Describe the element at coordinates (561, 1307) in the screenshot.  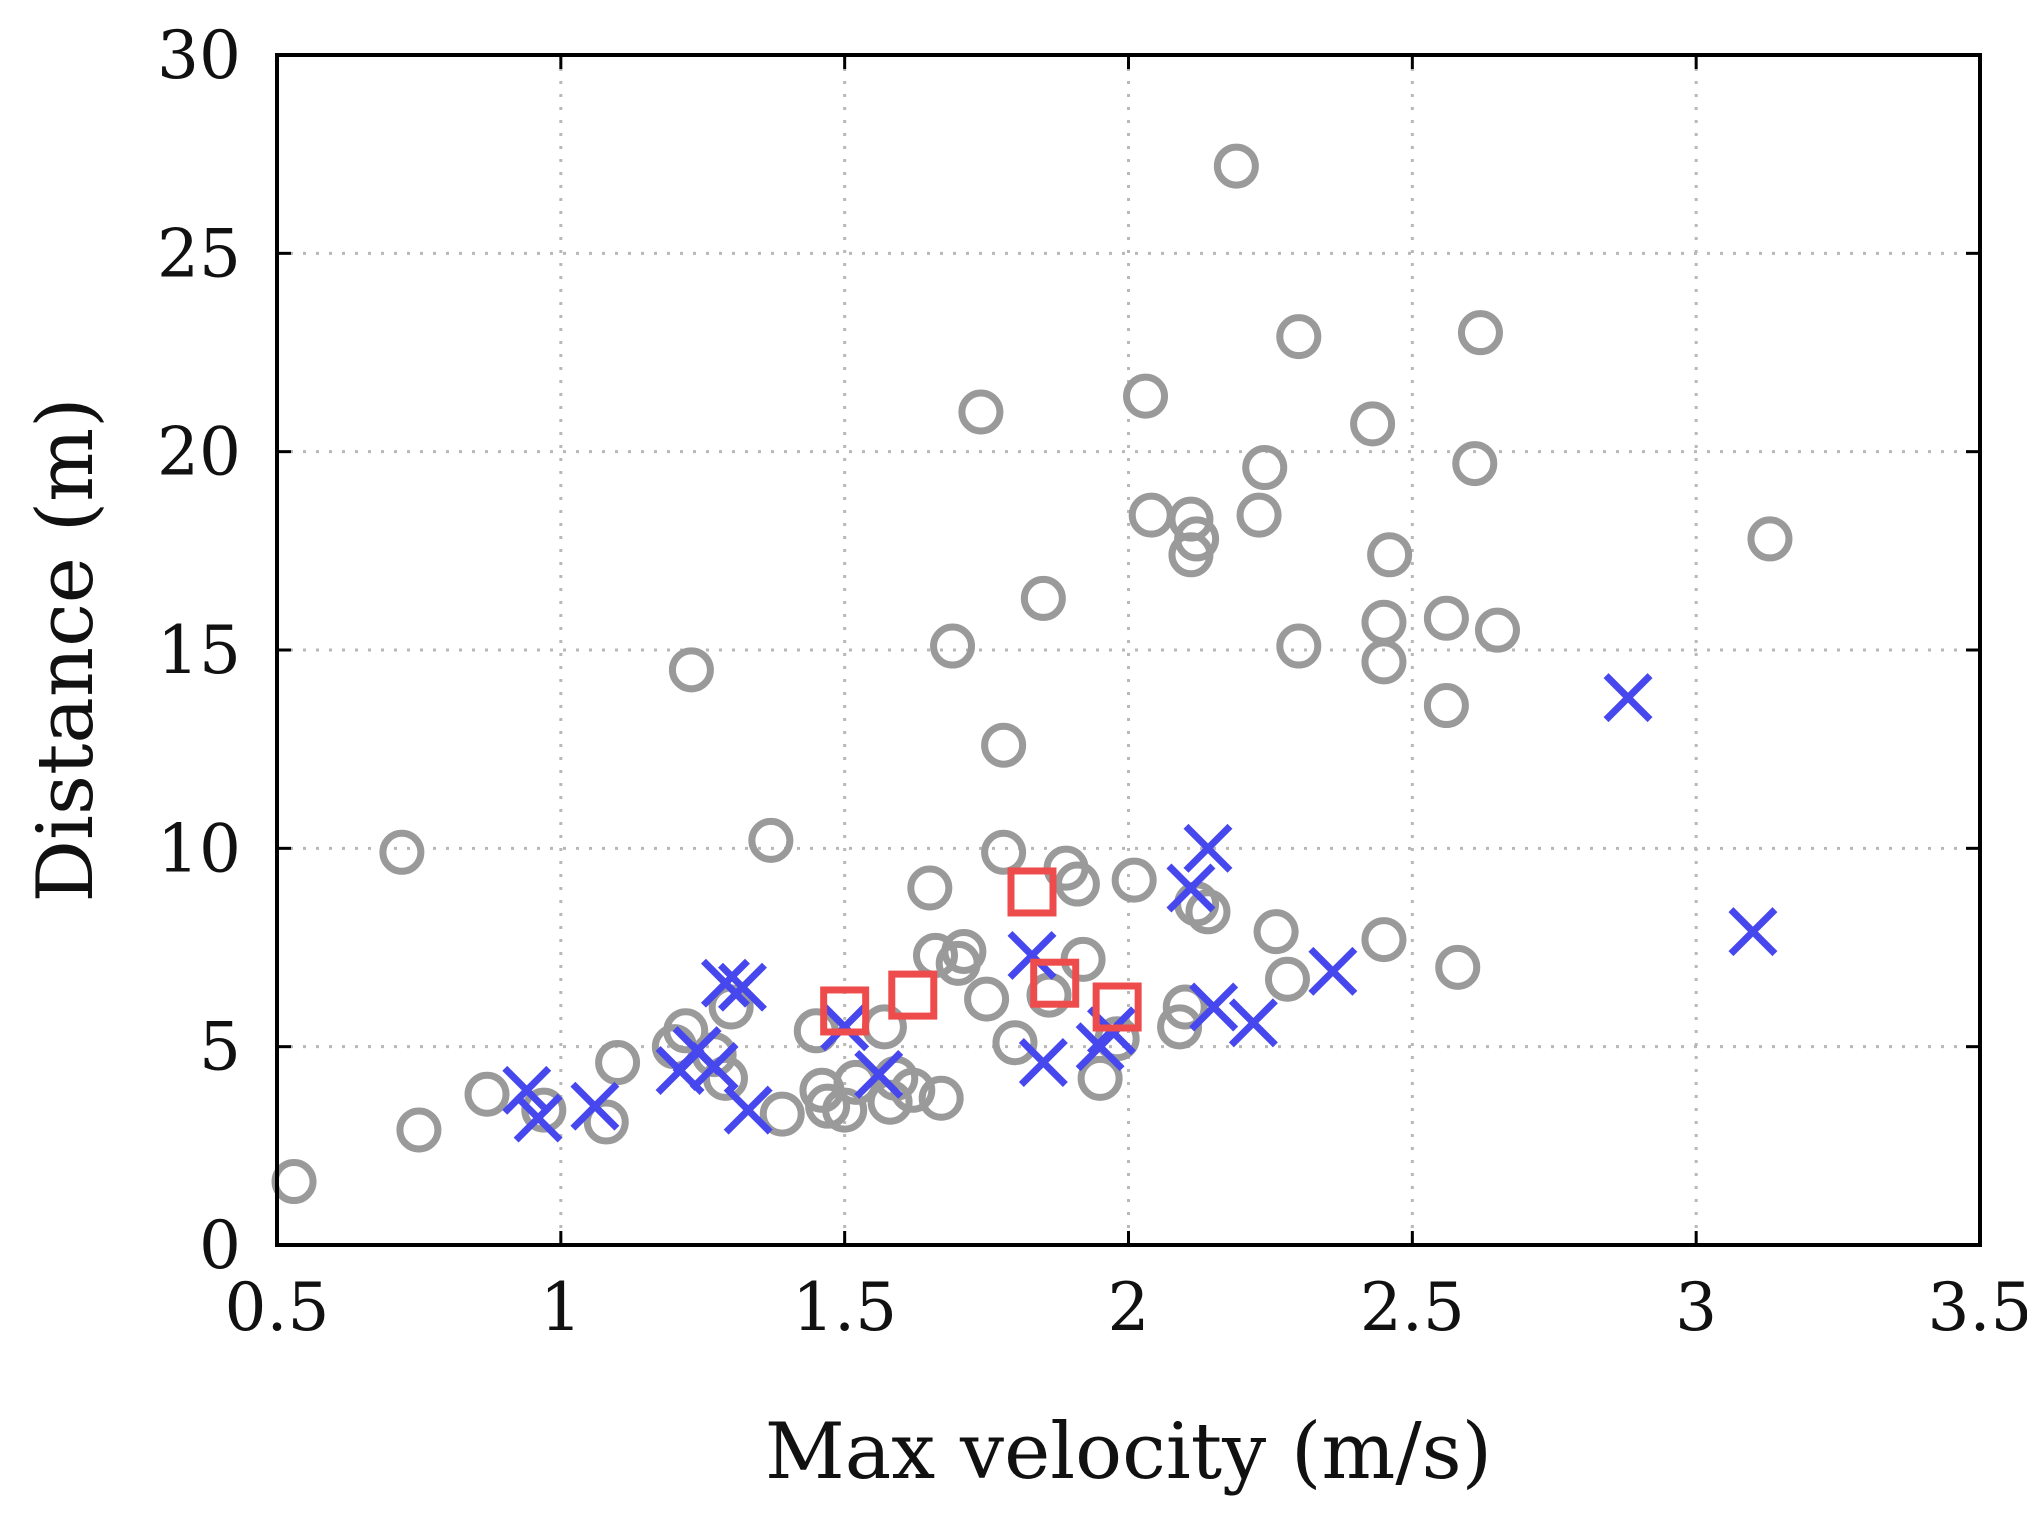
I see `x-tick-label: 1` at that location.